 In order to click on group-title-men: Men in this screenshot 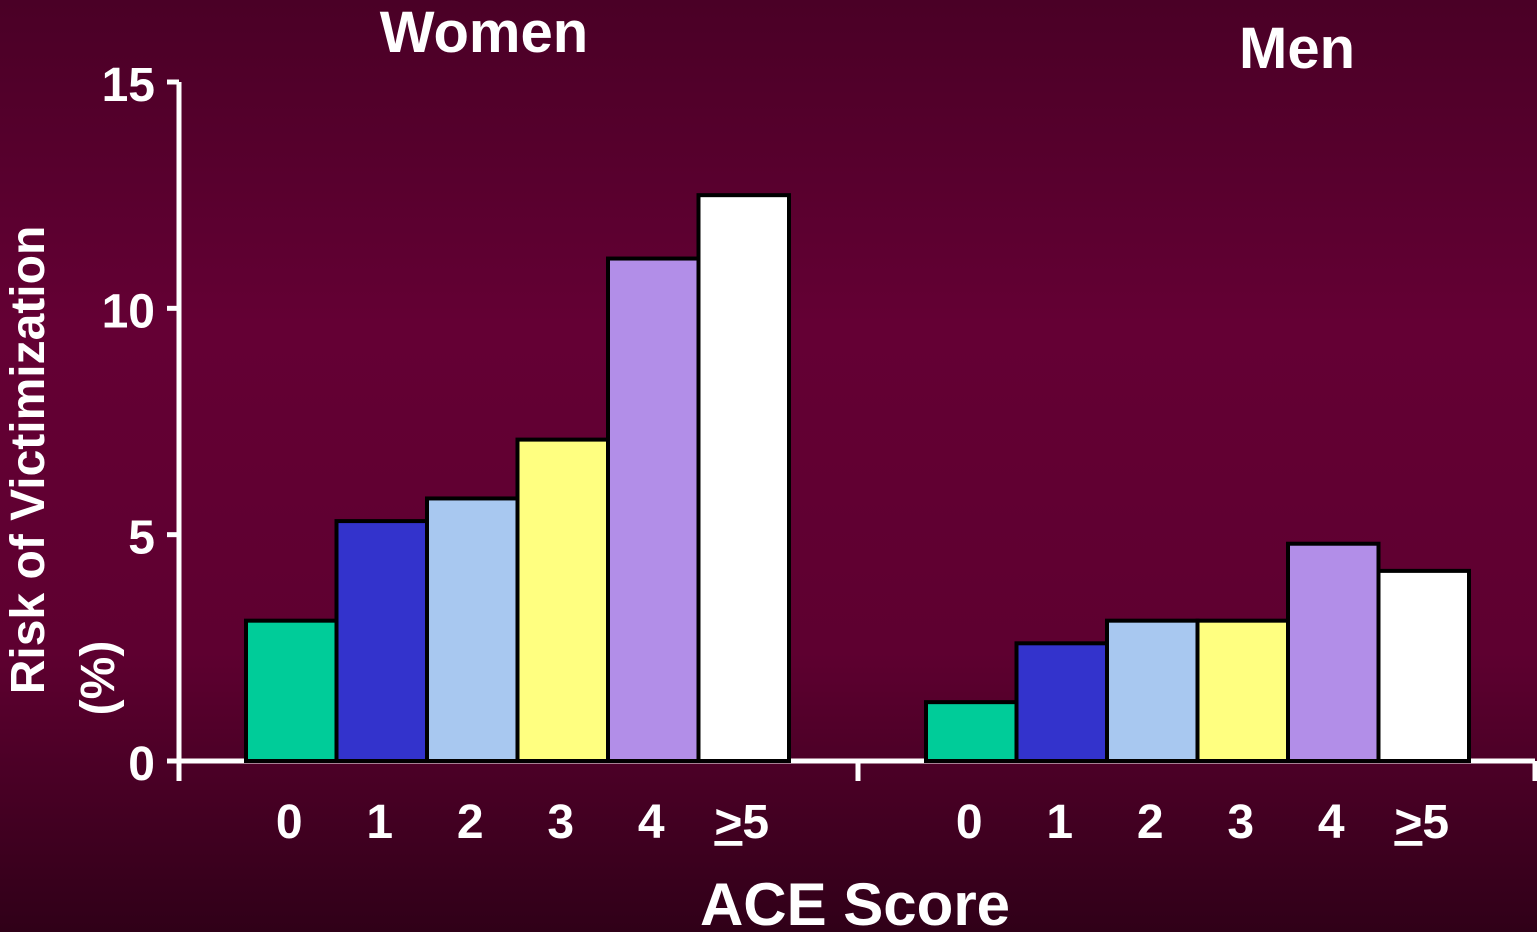, I will do `click(1297, 48)`.